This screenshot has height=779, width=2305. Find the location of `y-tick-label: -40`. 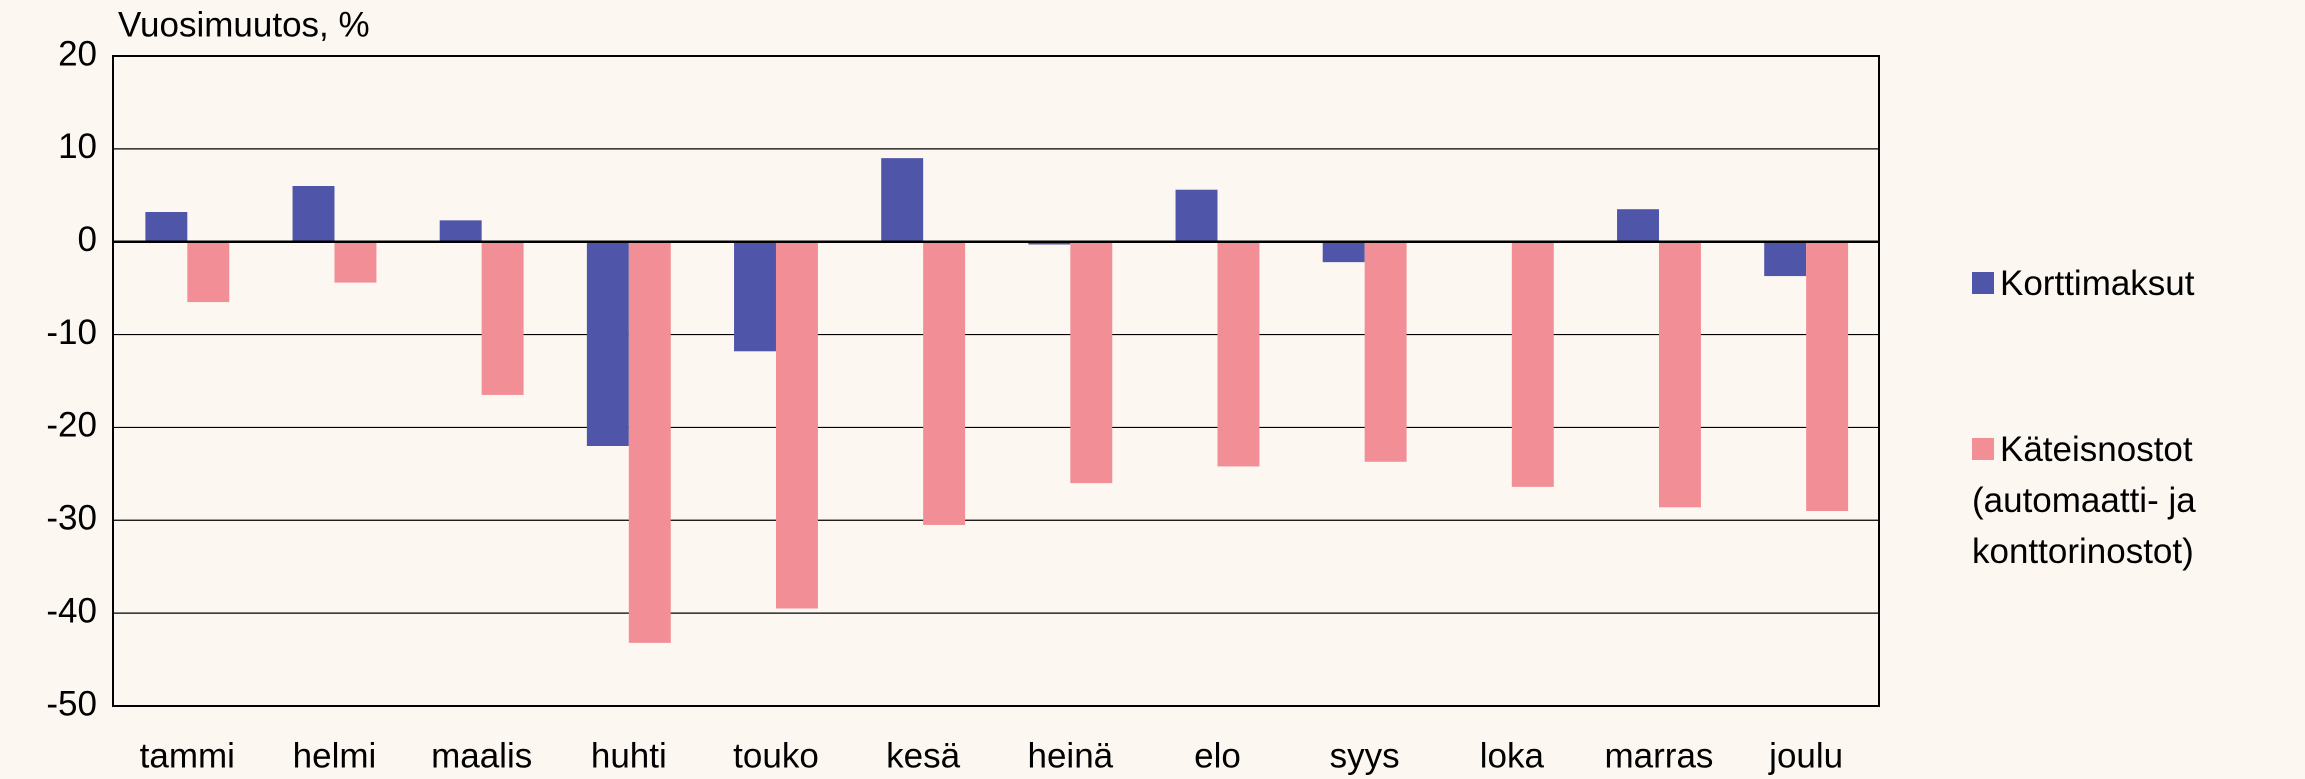

y-tick-label: -40 is located at coordinates (71, 610).